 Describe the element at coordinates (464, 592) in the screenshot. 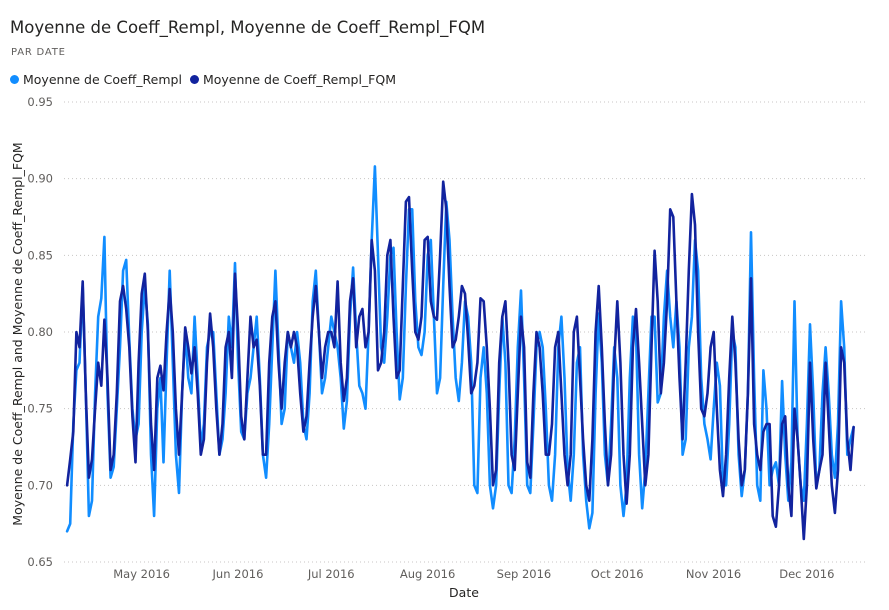

I see `x-axis-title: Date` at that location.